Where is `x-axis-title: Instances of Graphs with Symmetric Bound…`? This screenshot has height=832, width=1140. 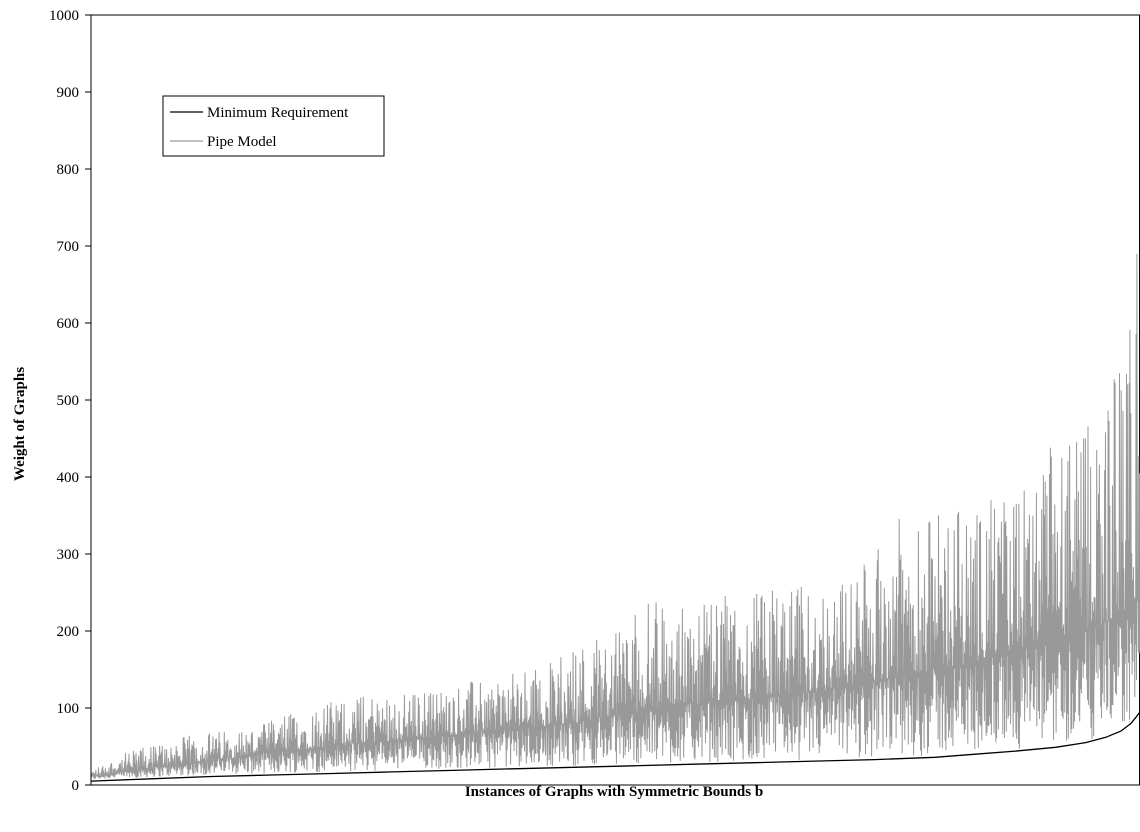
x-axis-title: Instances of Graphs with Symmetric Bound… is located at coordinates (614, 792).